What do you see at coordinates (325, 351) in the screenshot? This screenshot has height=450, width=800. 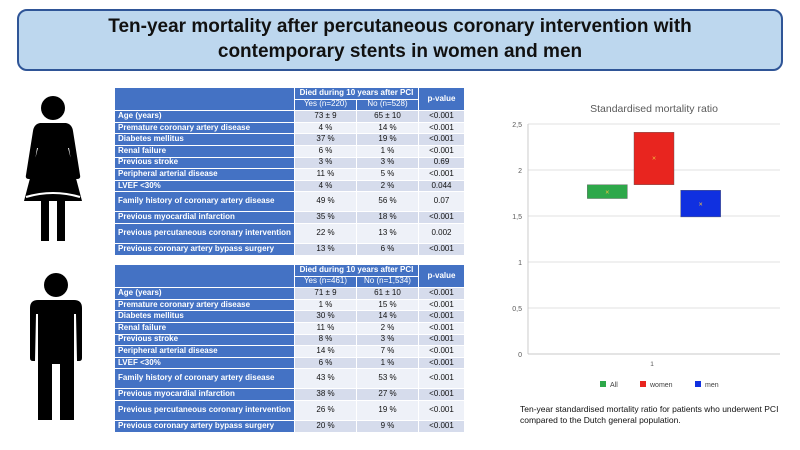 I see `men-yes-value: 14 %` at bounding box center [325, 351].